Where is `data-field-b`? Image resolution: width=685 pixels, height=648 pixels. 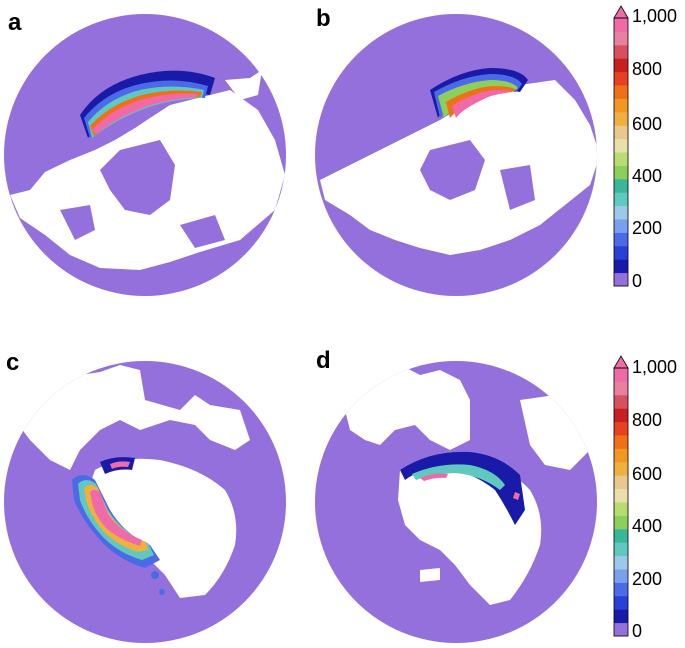 data-field-b is located at coordinates (479, 93).